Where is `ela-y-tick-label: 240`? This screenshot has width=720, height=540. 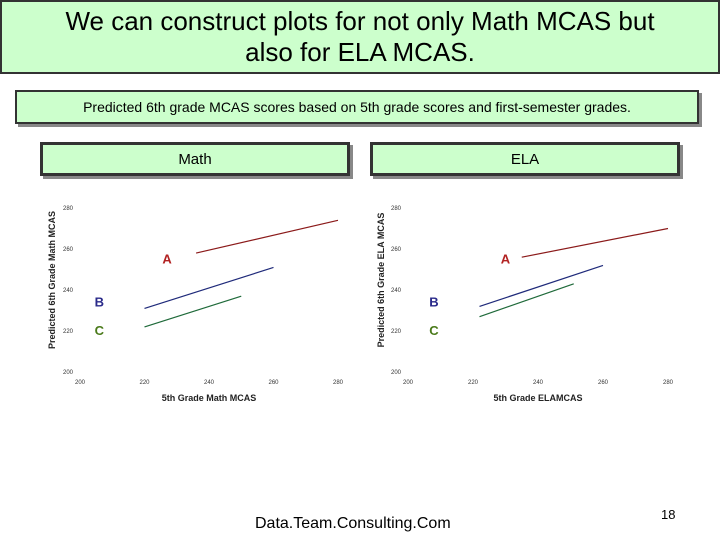
ela-y-tick-label: 240 is located at coordinates (396, 291).